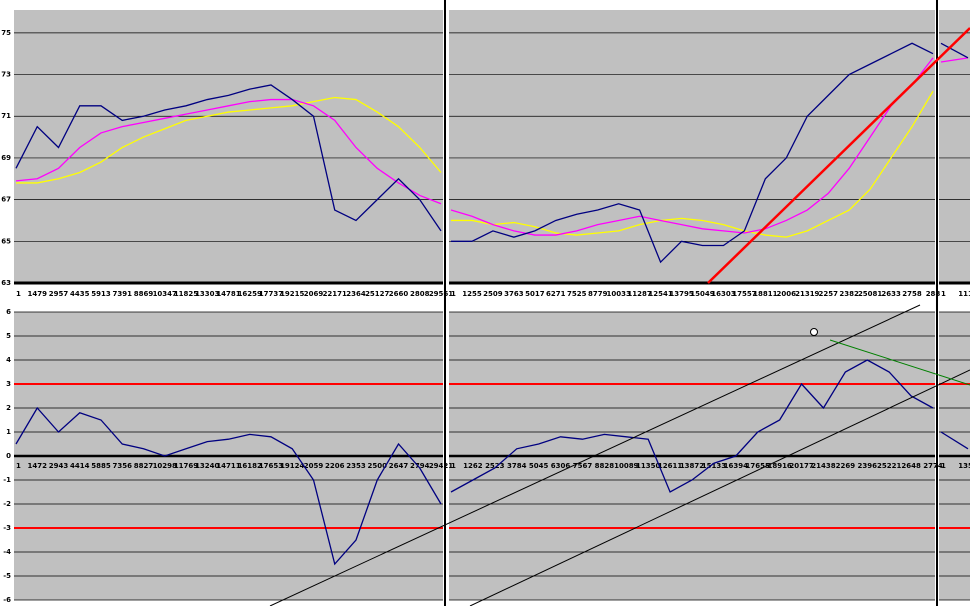 This screenshot has height=606, width=970. What do you see at coordinates (7, 552) in the screenshot?
I see `y-tick-label: -4` at bounding box center [7, 552].